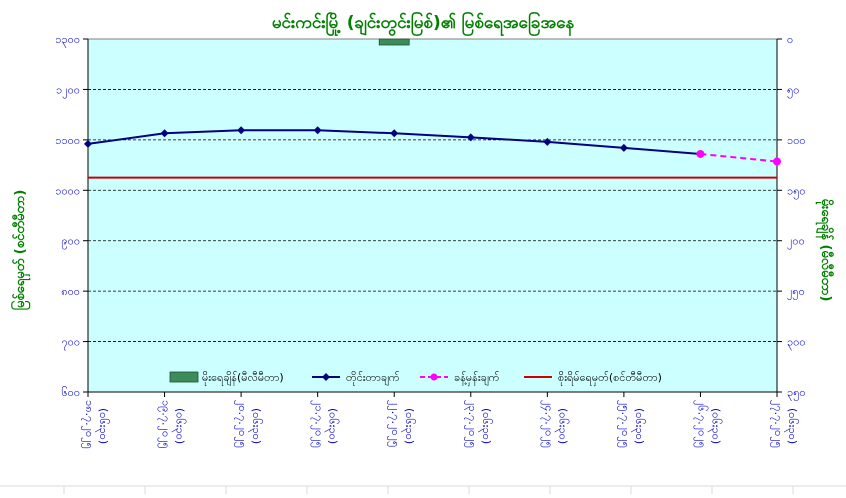 This screenshot has width=846, height=498. Describe the element at coordinates (67, 140) in the screenshot. I see `y-left-tick-label: ၁၁၀၀` at that location.